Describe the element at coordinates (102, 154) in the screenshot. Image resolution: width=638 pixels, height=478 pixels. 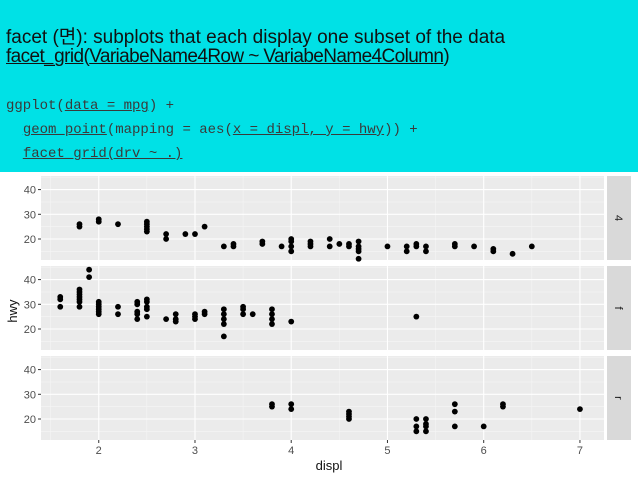
I see `code-token-facet: facet_grid(drv ~ .)` at that location.